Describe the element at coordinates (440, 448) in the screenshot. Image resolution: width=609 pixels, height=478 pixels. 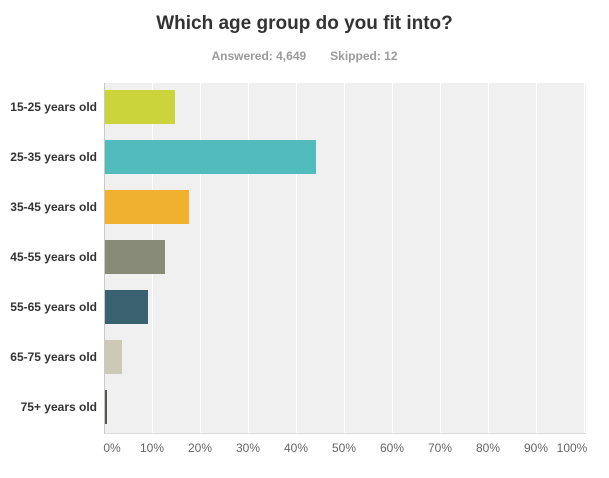
I see `x-tick-label: 70%` at that location.